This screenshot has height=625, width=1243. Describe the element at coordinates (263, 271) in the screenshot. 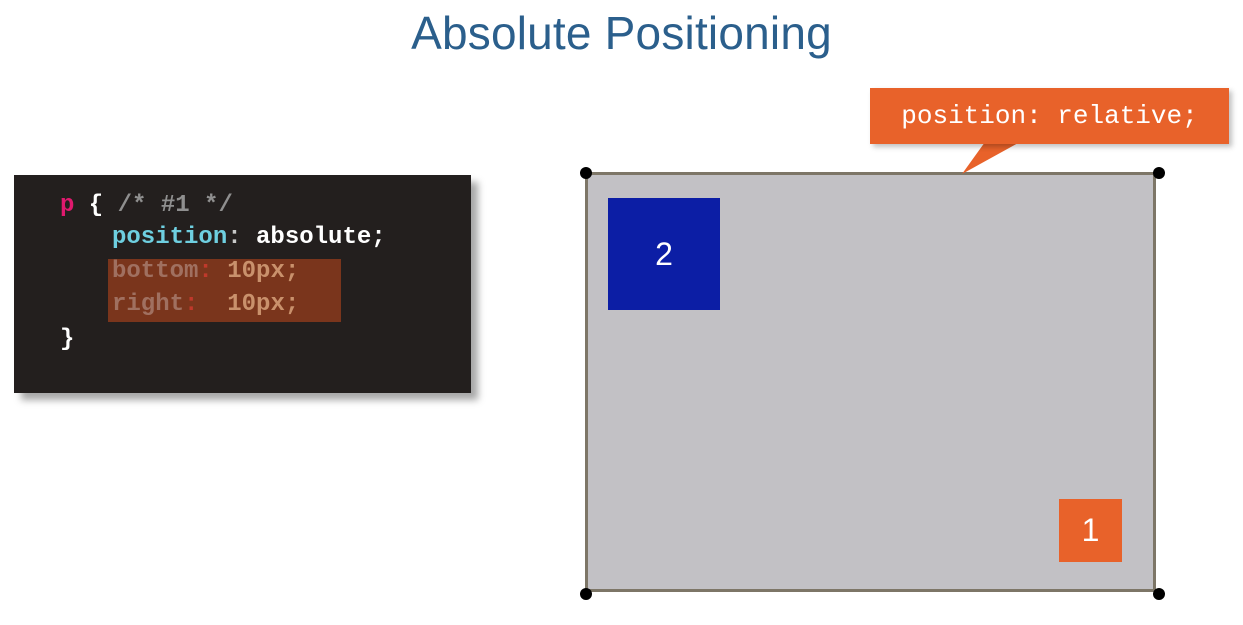

I see `code-value-bottom: 10px;` at that location.